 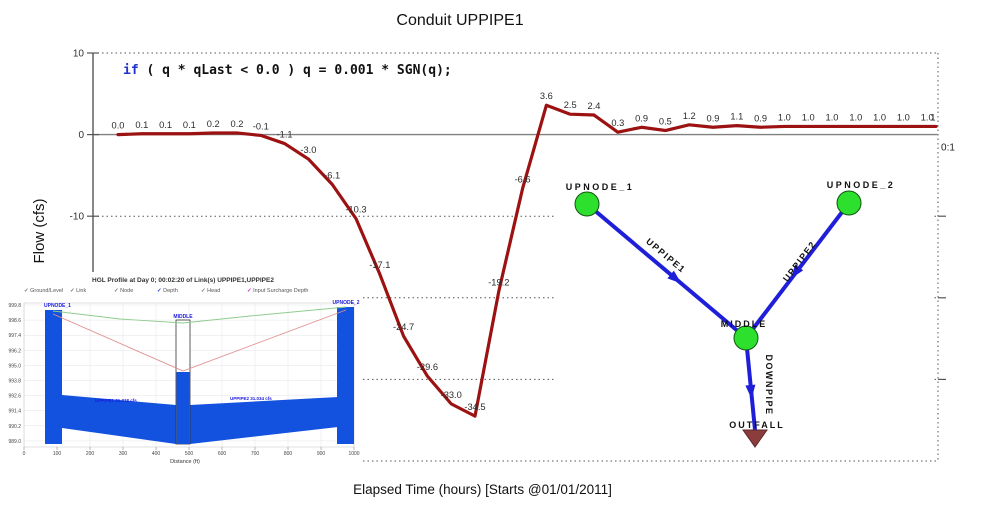 What do you see at coordinates (156, 454) in the screenshot?
I see `inset-x-tick-label: 400` at bounding box center [156, 454].